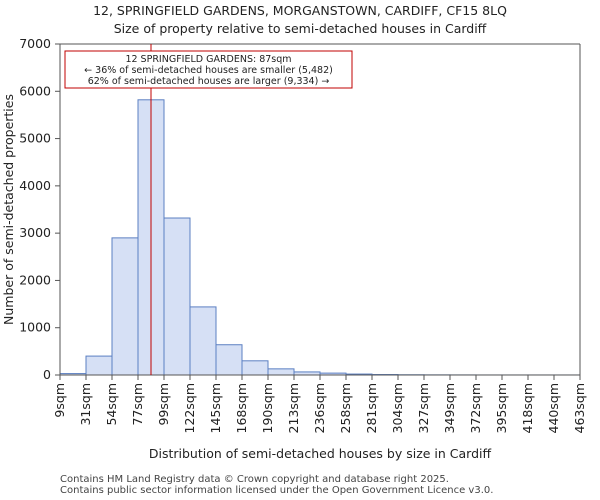  I want to click on y-tick-label: 2000, so click(35, 279).